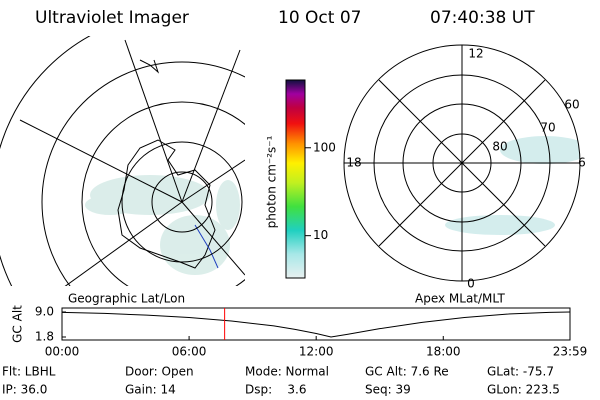  I want to click on mlt-label: 0, so click(471, 284).